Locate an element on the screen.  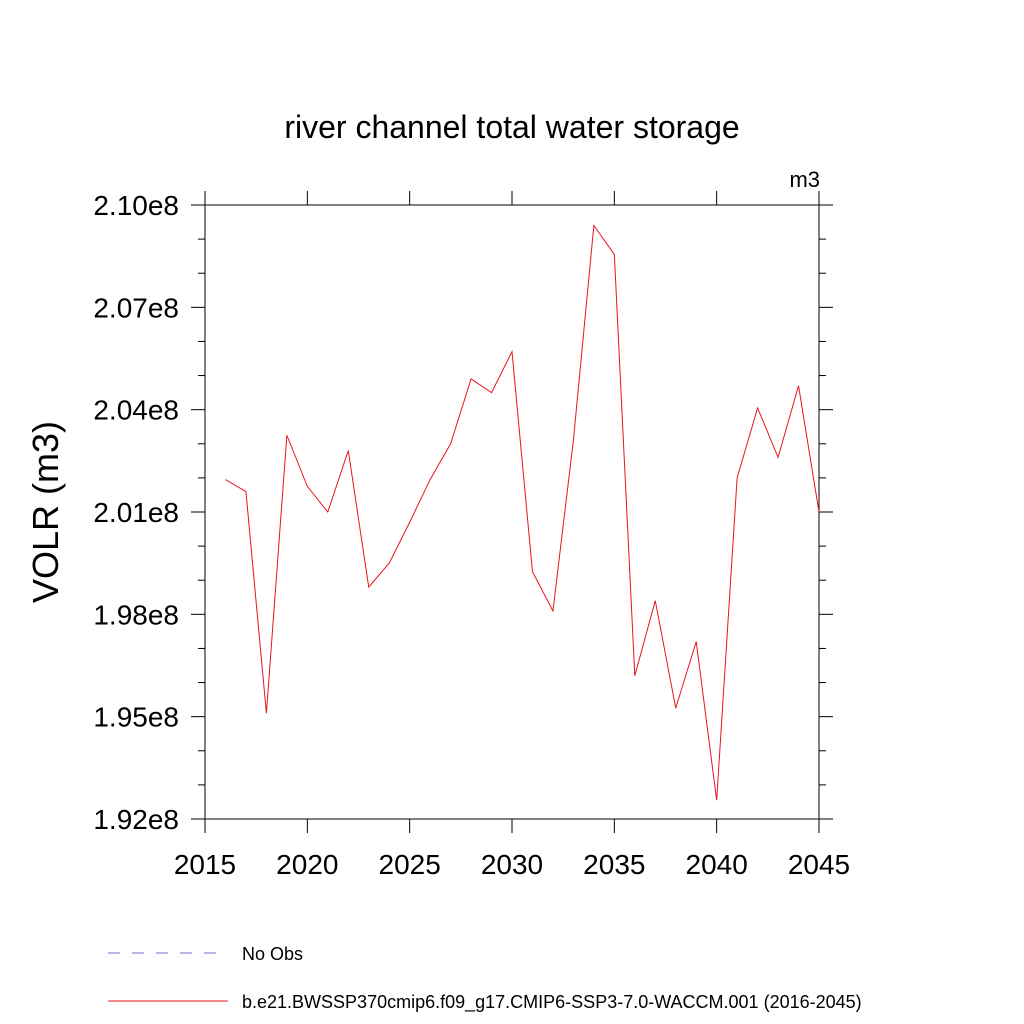
x-tick-label: 2035 is located at coordinates (614, 864).